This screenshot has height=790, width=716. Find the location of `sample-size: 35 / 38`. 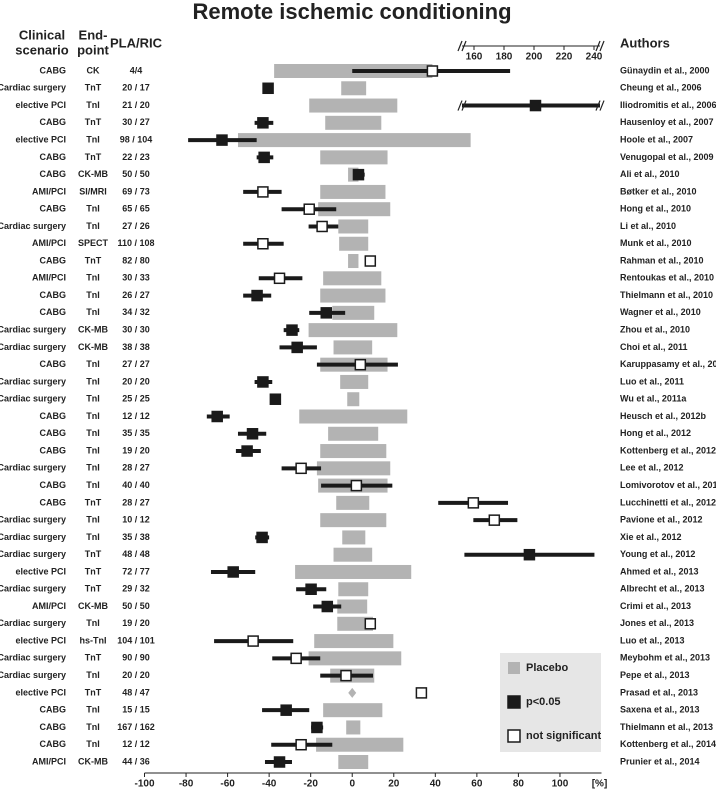

sample-size: 35 / 38 is located at coordinates (136, 537).